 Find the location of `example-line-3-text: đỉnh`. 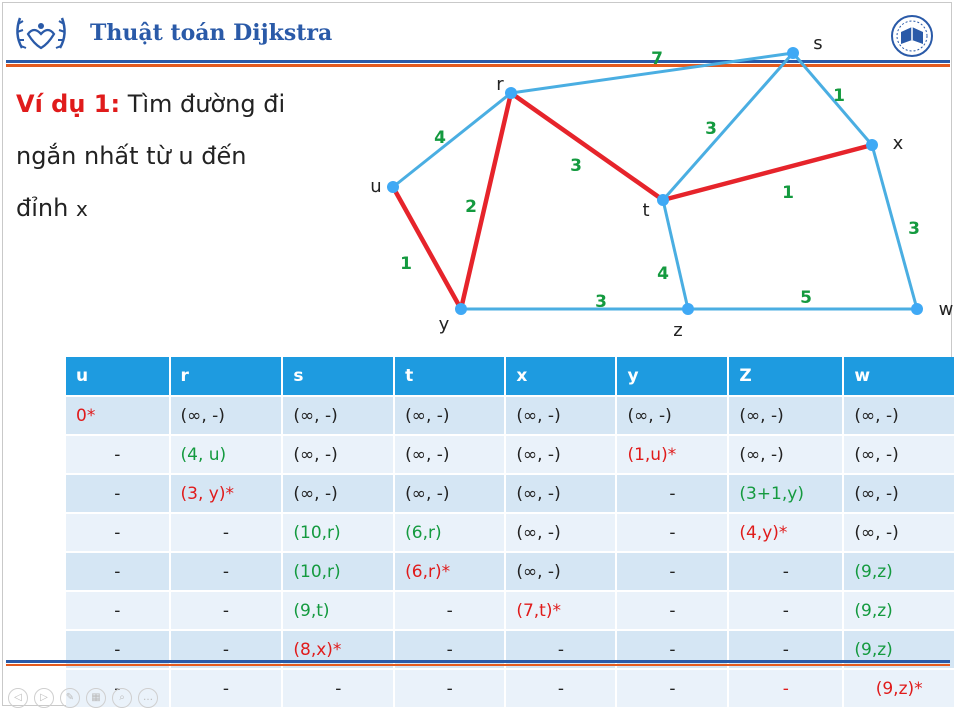

example-line-3-text: đỉnh is located at coordinates (42, 208).